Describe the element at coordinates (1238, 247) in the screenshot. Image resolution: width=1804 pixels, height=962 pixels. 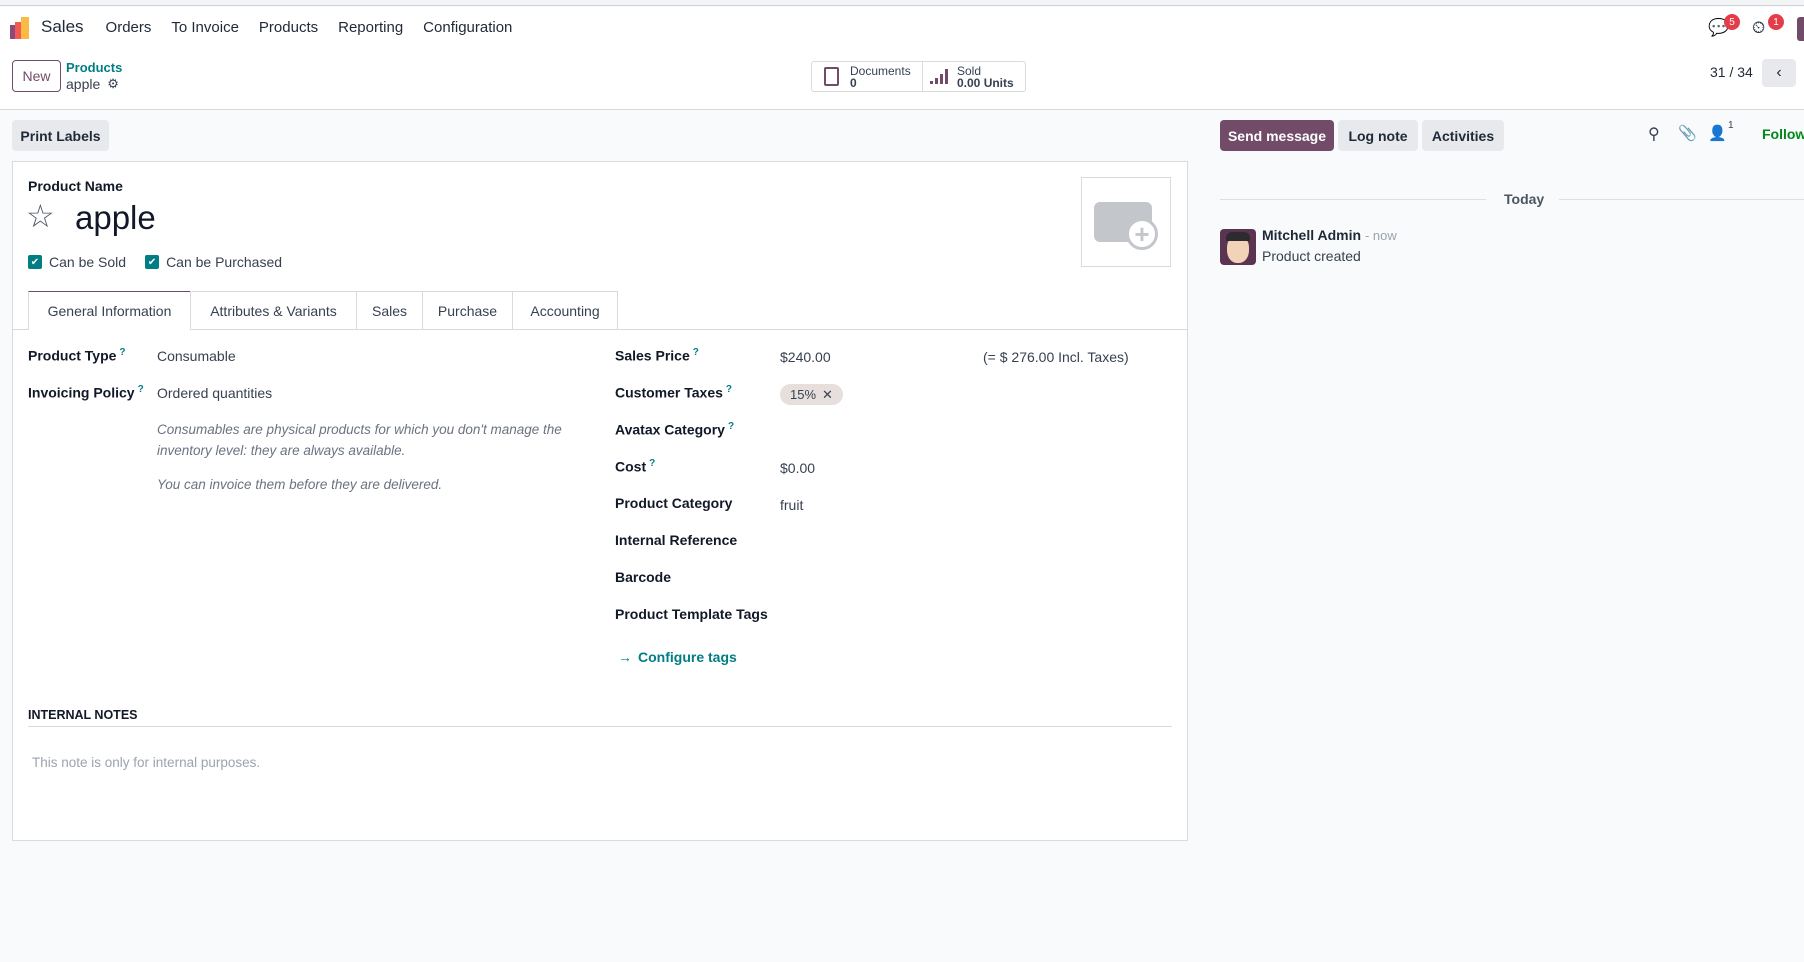
I see `author-avatar` at that location.